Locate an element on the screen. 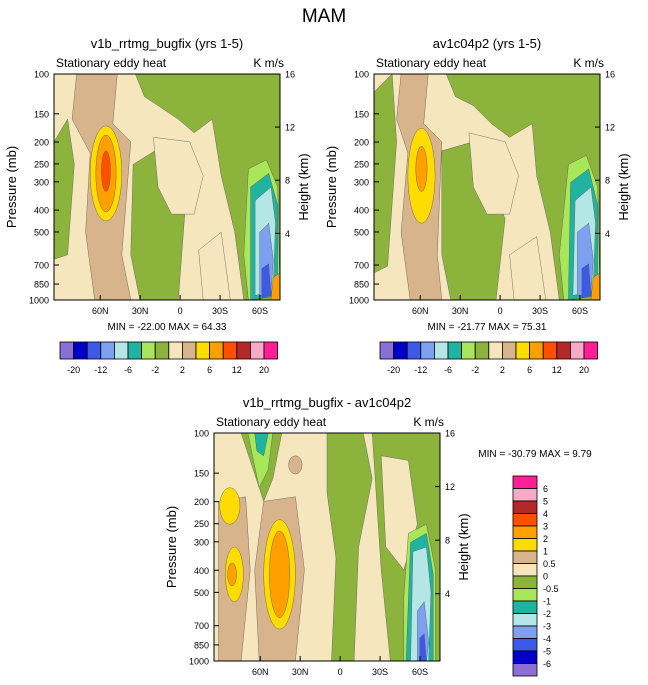 The image size is (648, 685). colorbar-label: 2 is located at coordinates (502, 370).